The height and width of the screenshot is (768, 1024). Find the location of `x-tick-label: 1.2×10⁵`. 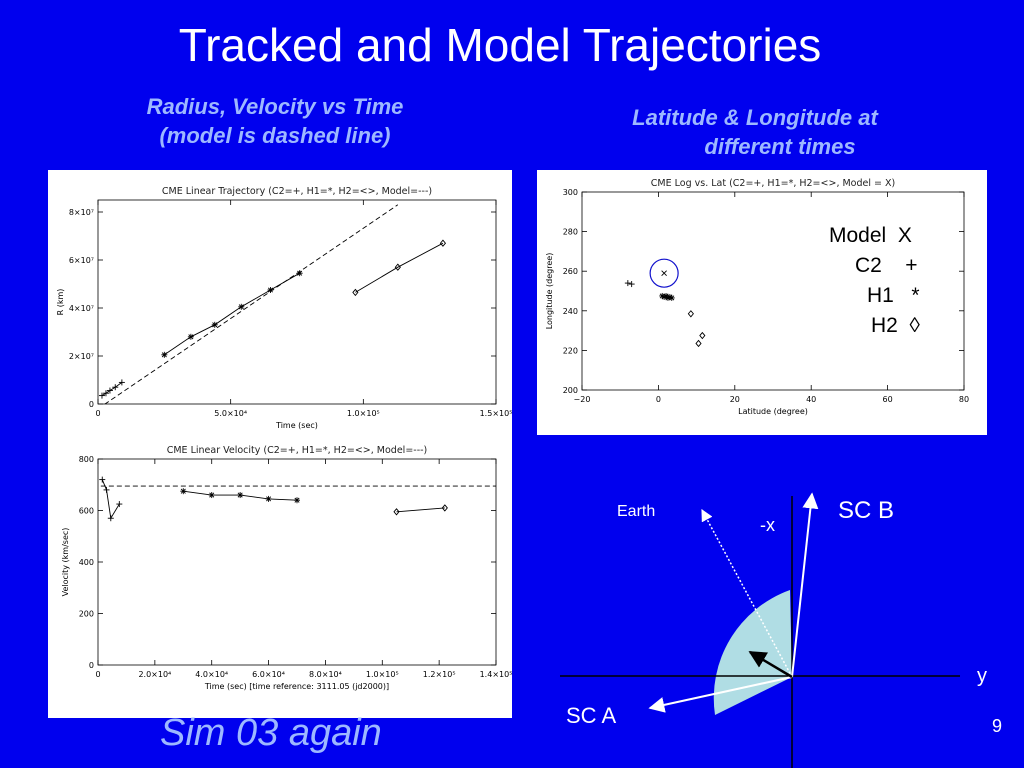

x-tick-label: 1.2×10⁵ is located at coordinates (439, 674).